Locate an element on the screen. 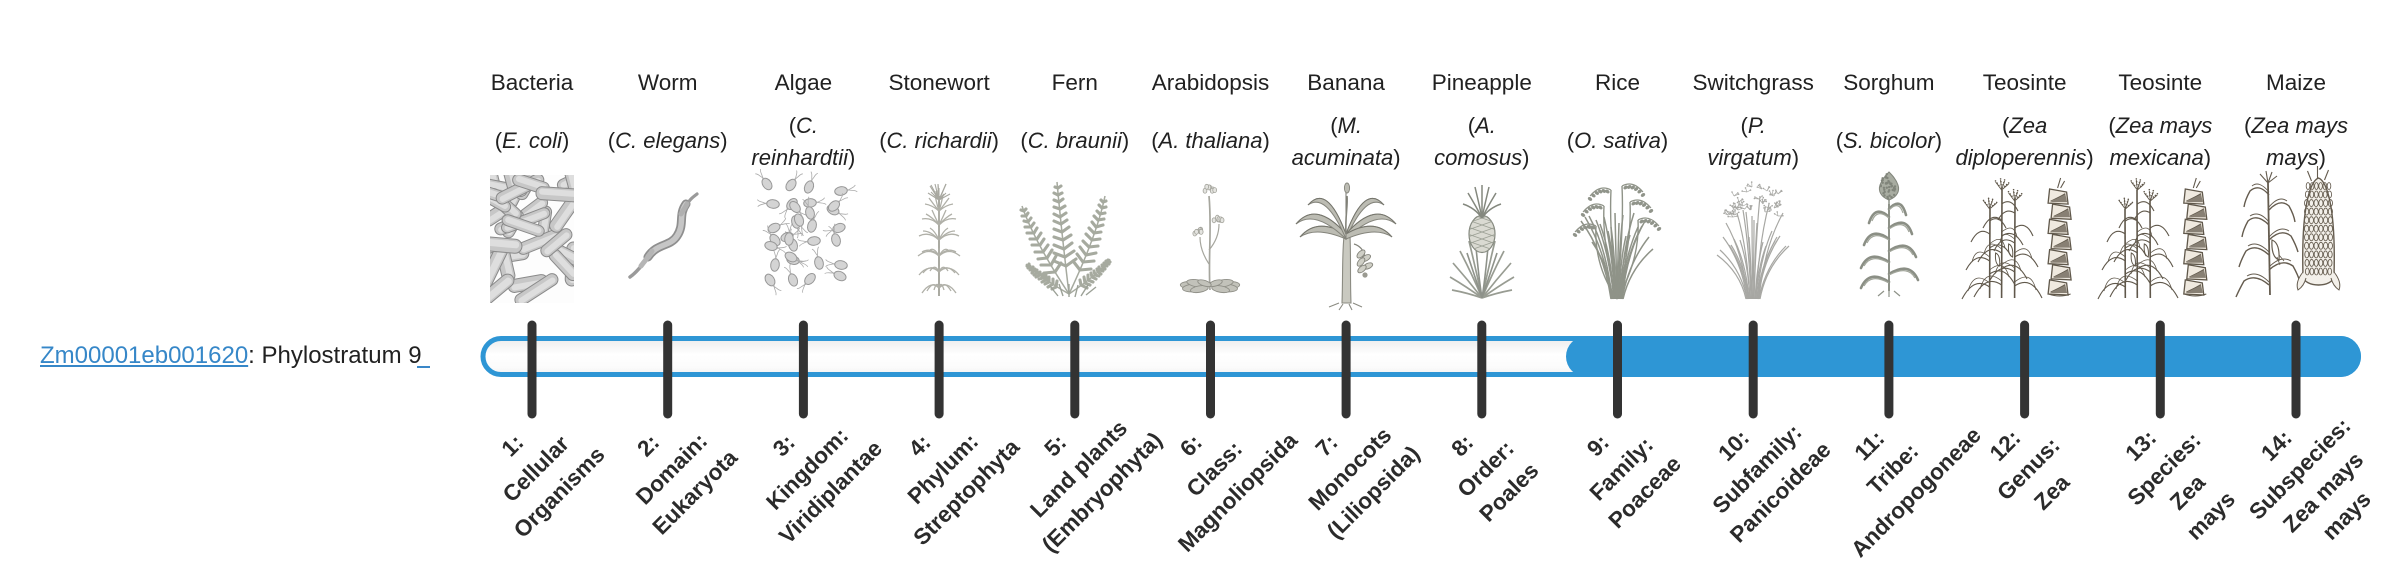  svg-text: 1:CellularOrganisms is located at coordinates (535, 468).